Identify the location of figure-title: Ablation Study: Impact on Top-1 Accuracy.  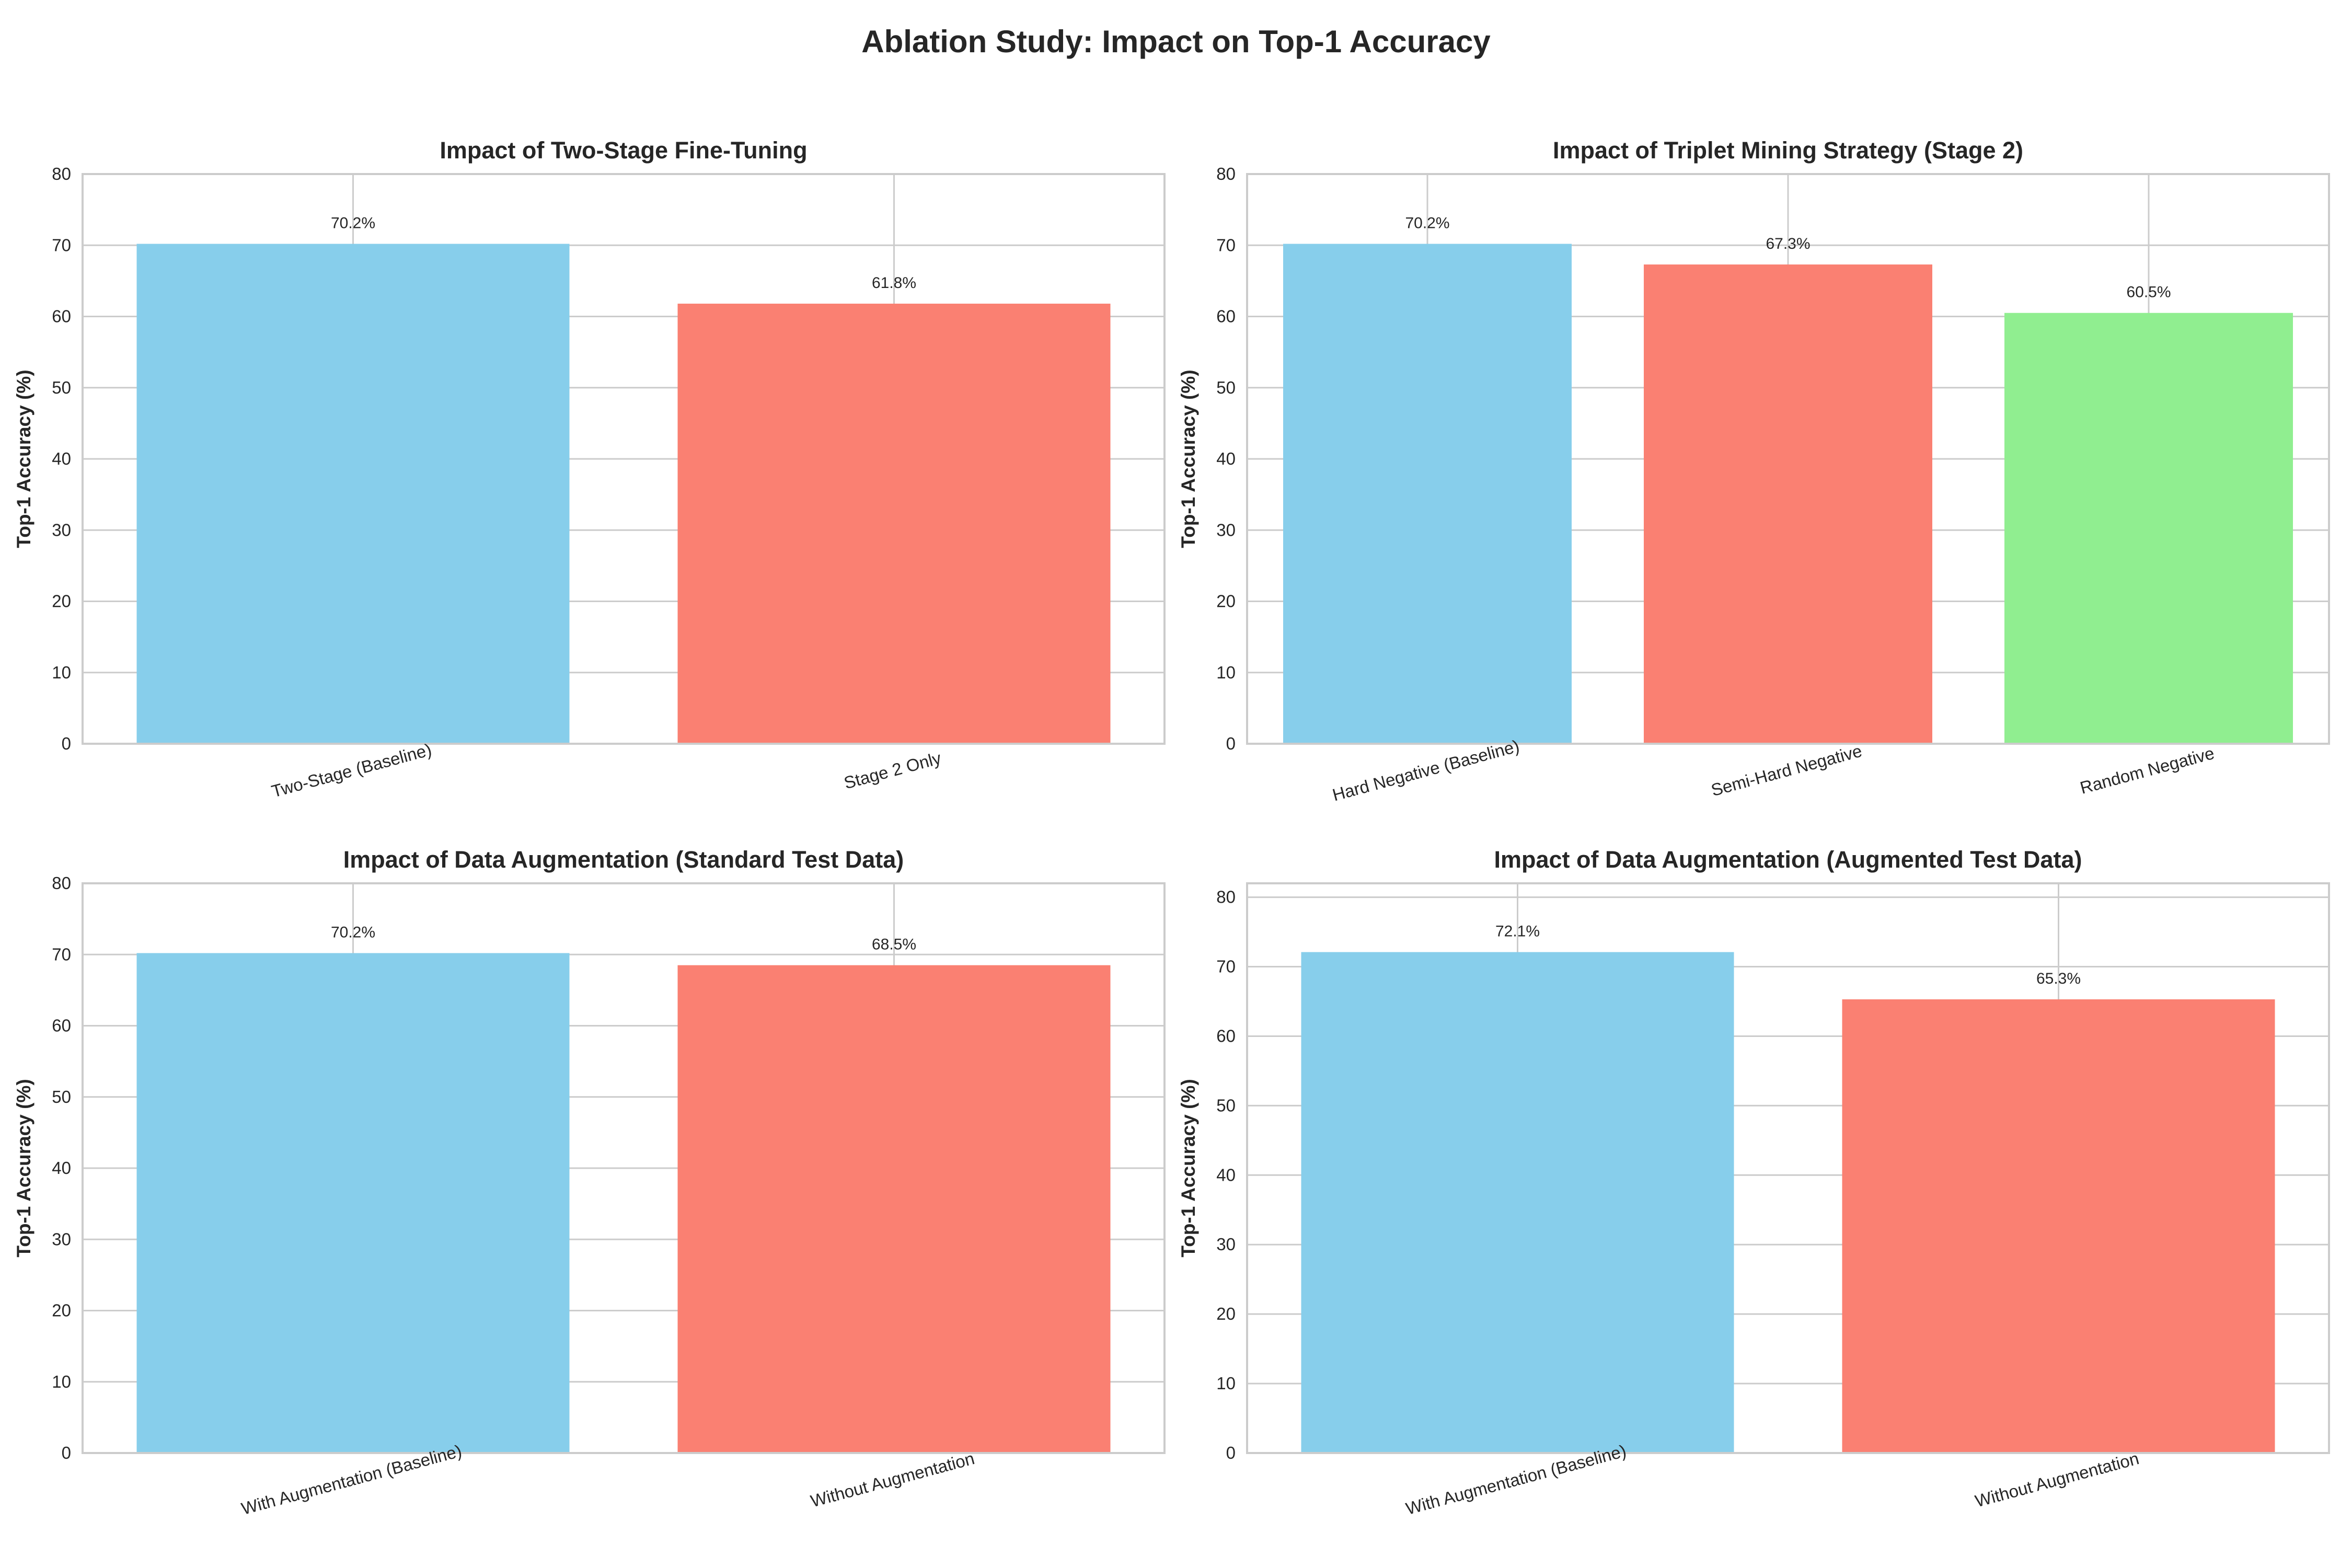
(1176, 41).